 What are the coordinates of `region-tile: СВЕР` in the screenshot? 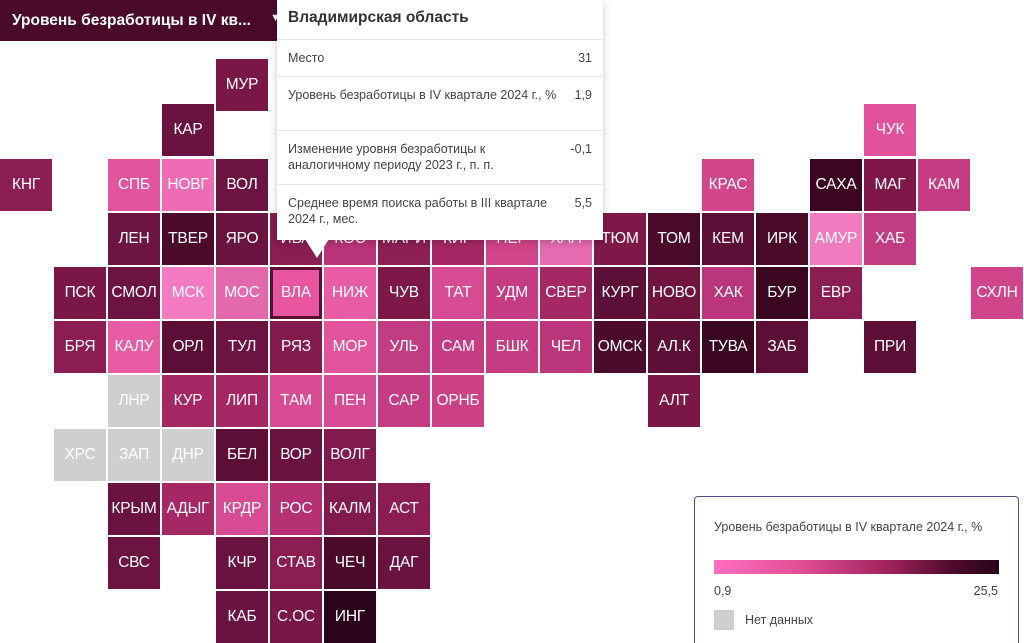 It's located at (566, 293).